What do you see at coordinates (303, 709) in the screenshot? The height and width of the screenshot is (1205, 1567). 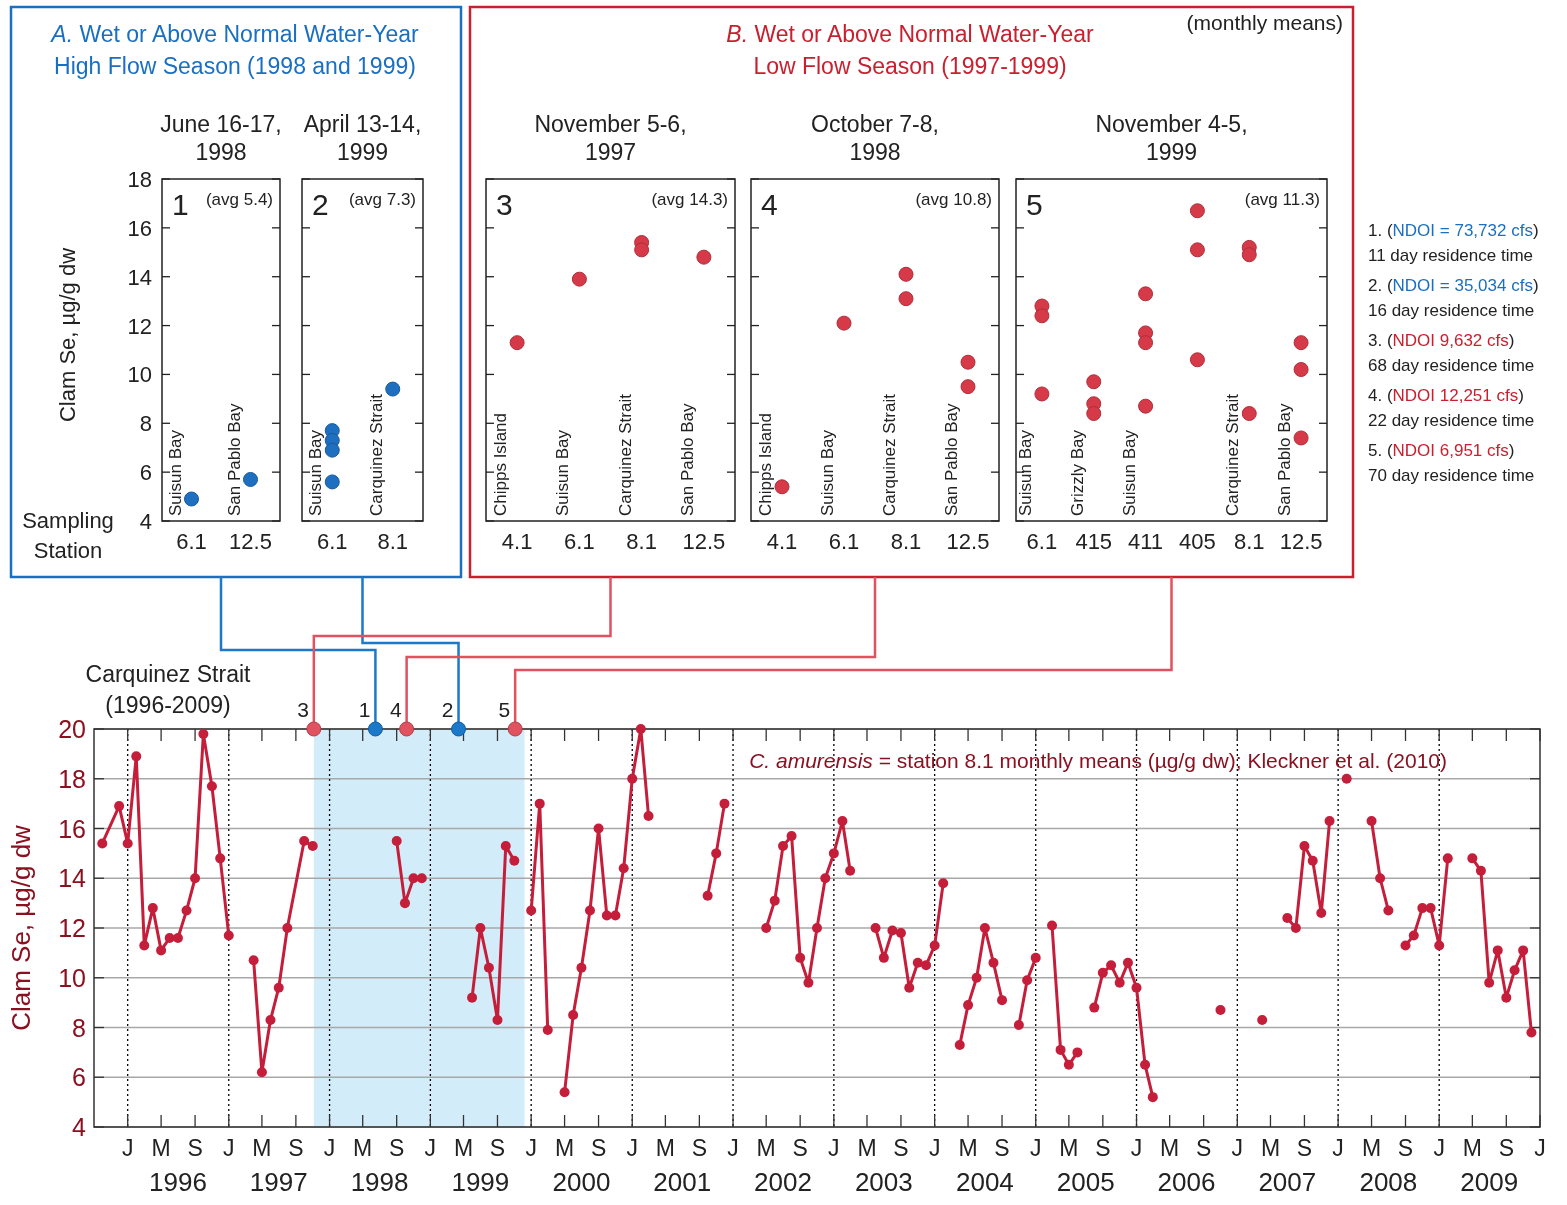 I see `annotation: 3` at bounding box center [303, 709].